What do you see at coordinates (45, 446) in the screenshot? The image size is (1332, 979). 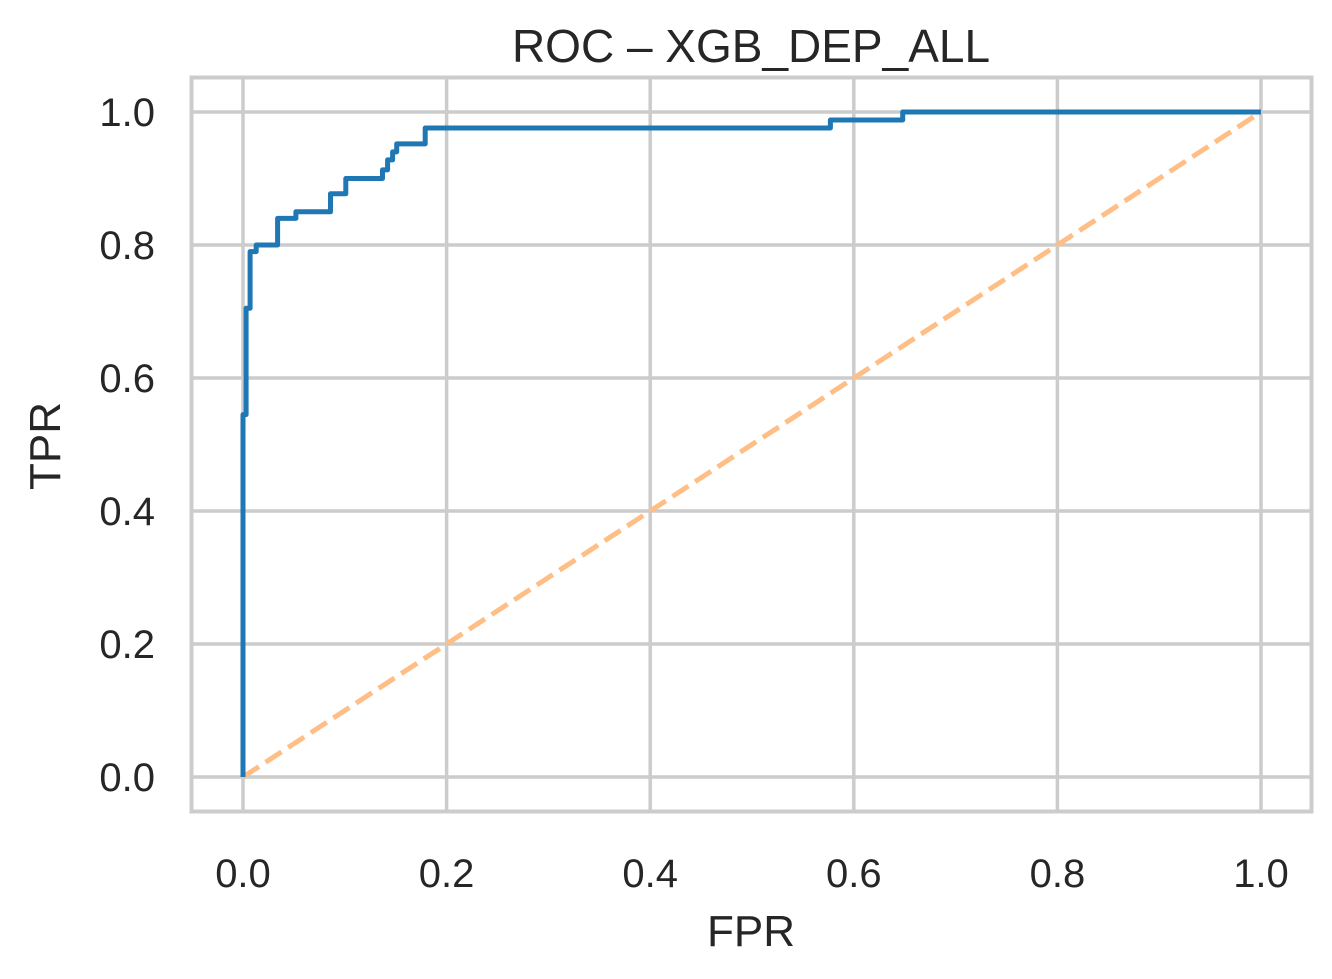 I see `y-axis-label: TPR` at bounding box center [45, 446].